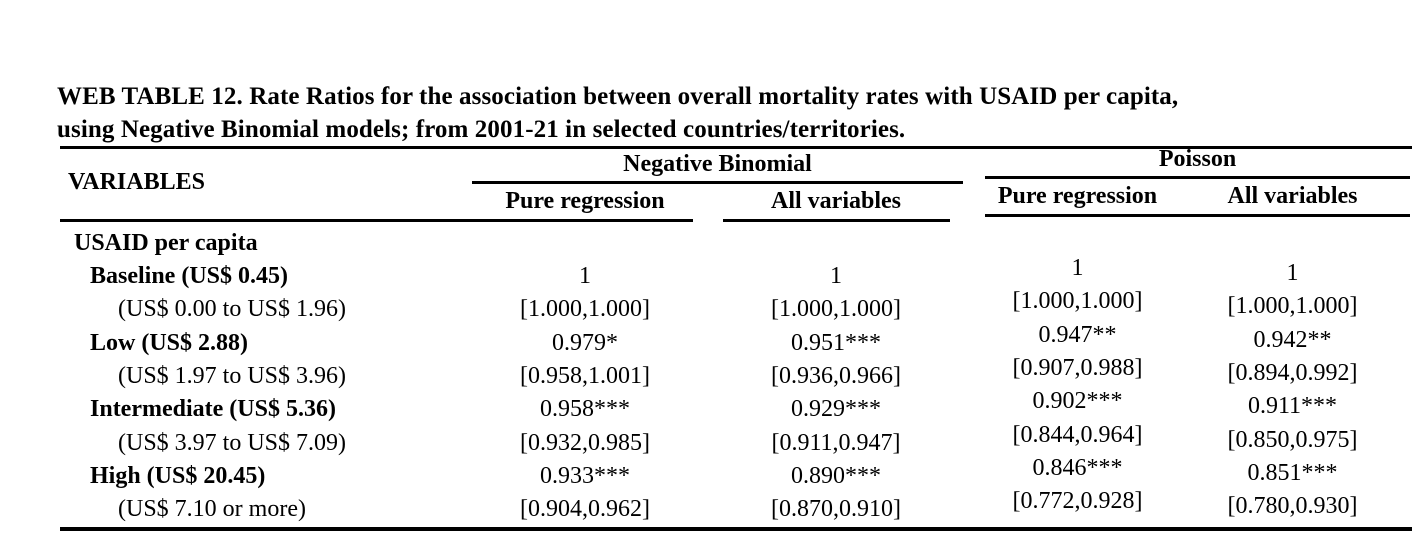  What do you see at coordinates (1292, 340) in the screenshot?
I see `cell-value: 0.942**` at bounding box center [1292, 340].